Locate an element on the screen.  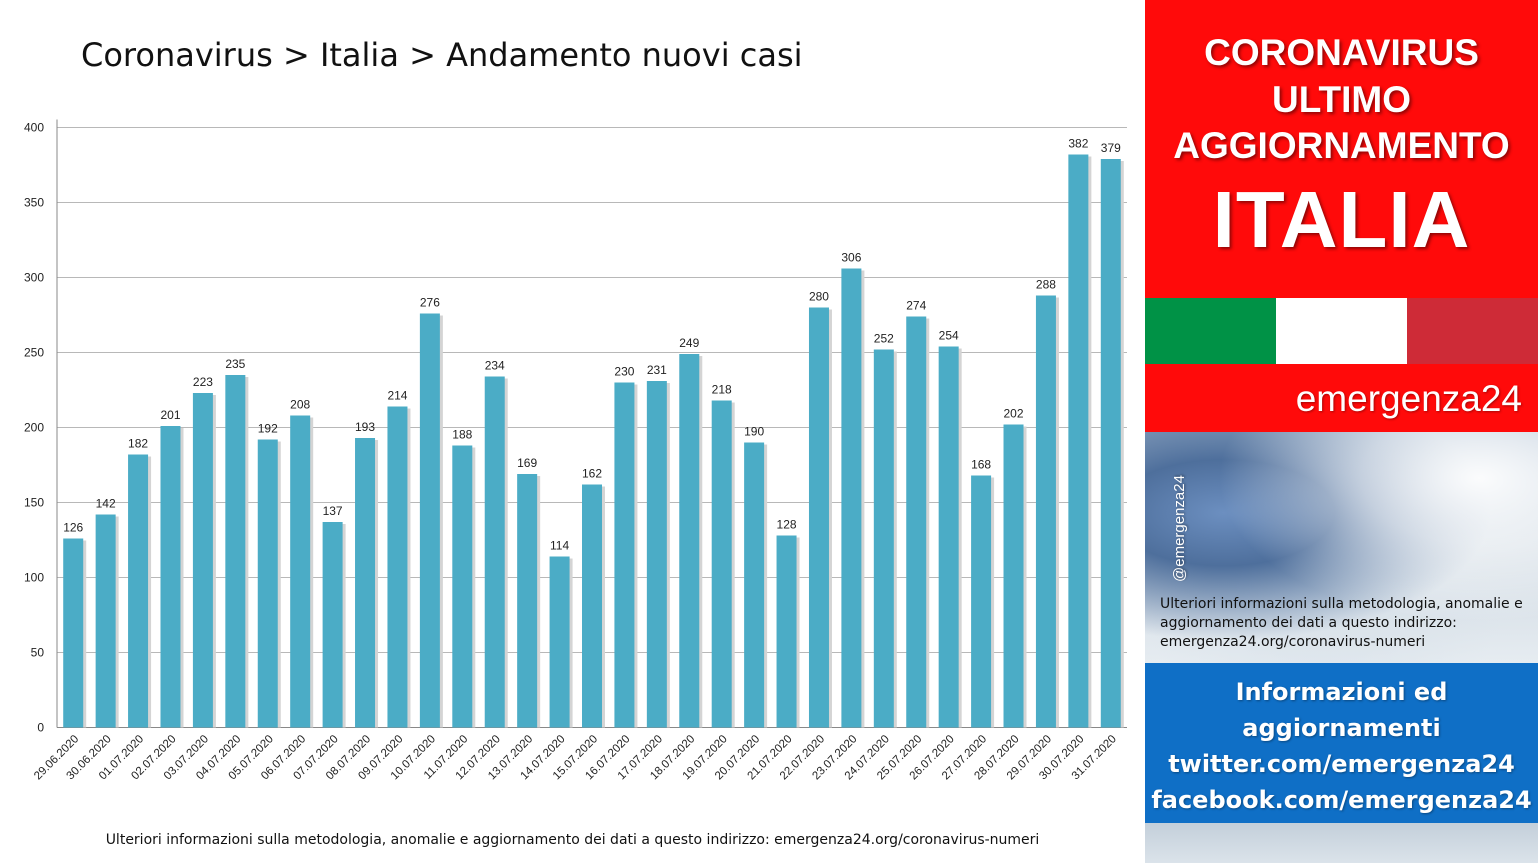
data-label: 230 is located at coordinates (624, 372).